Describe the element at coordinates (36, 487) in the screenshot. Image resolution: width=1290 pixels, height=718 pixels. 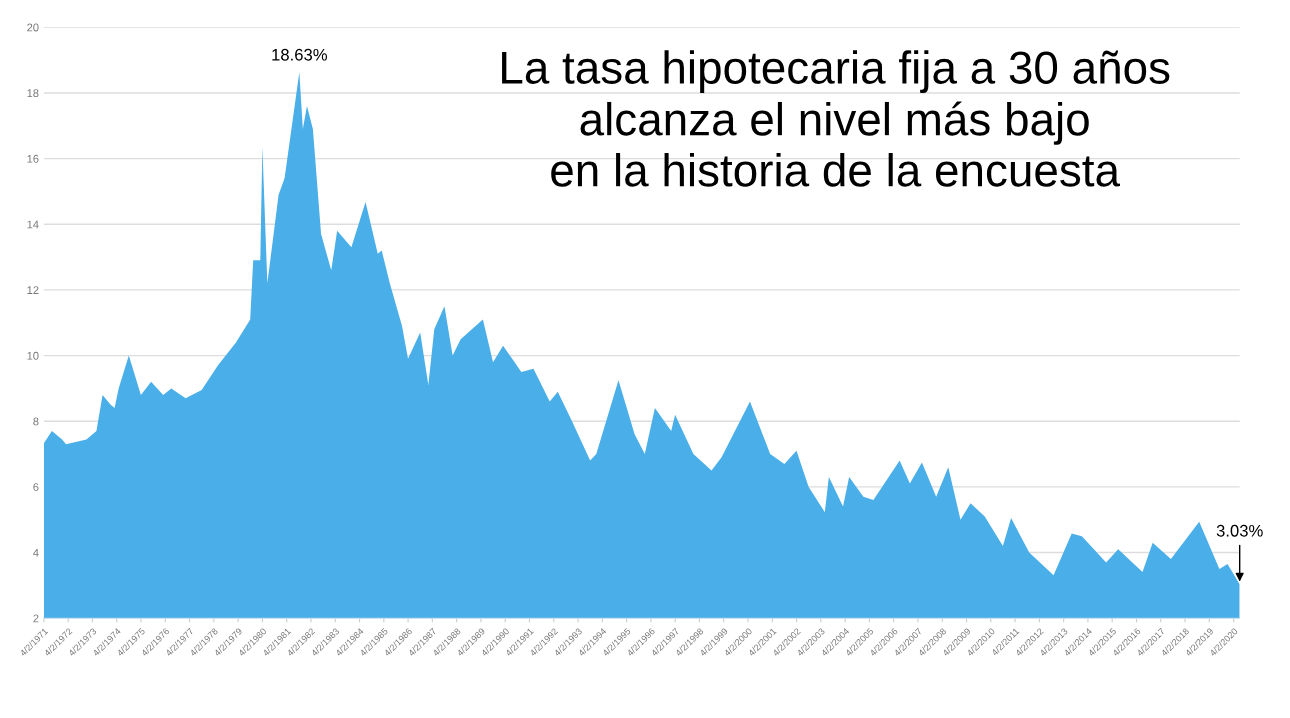
I see `y-tick-label: 6` at that location.